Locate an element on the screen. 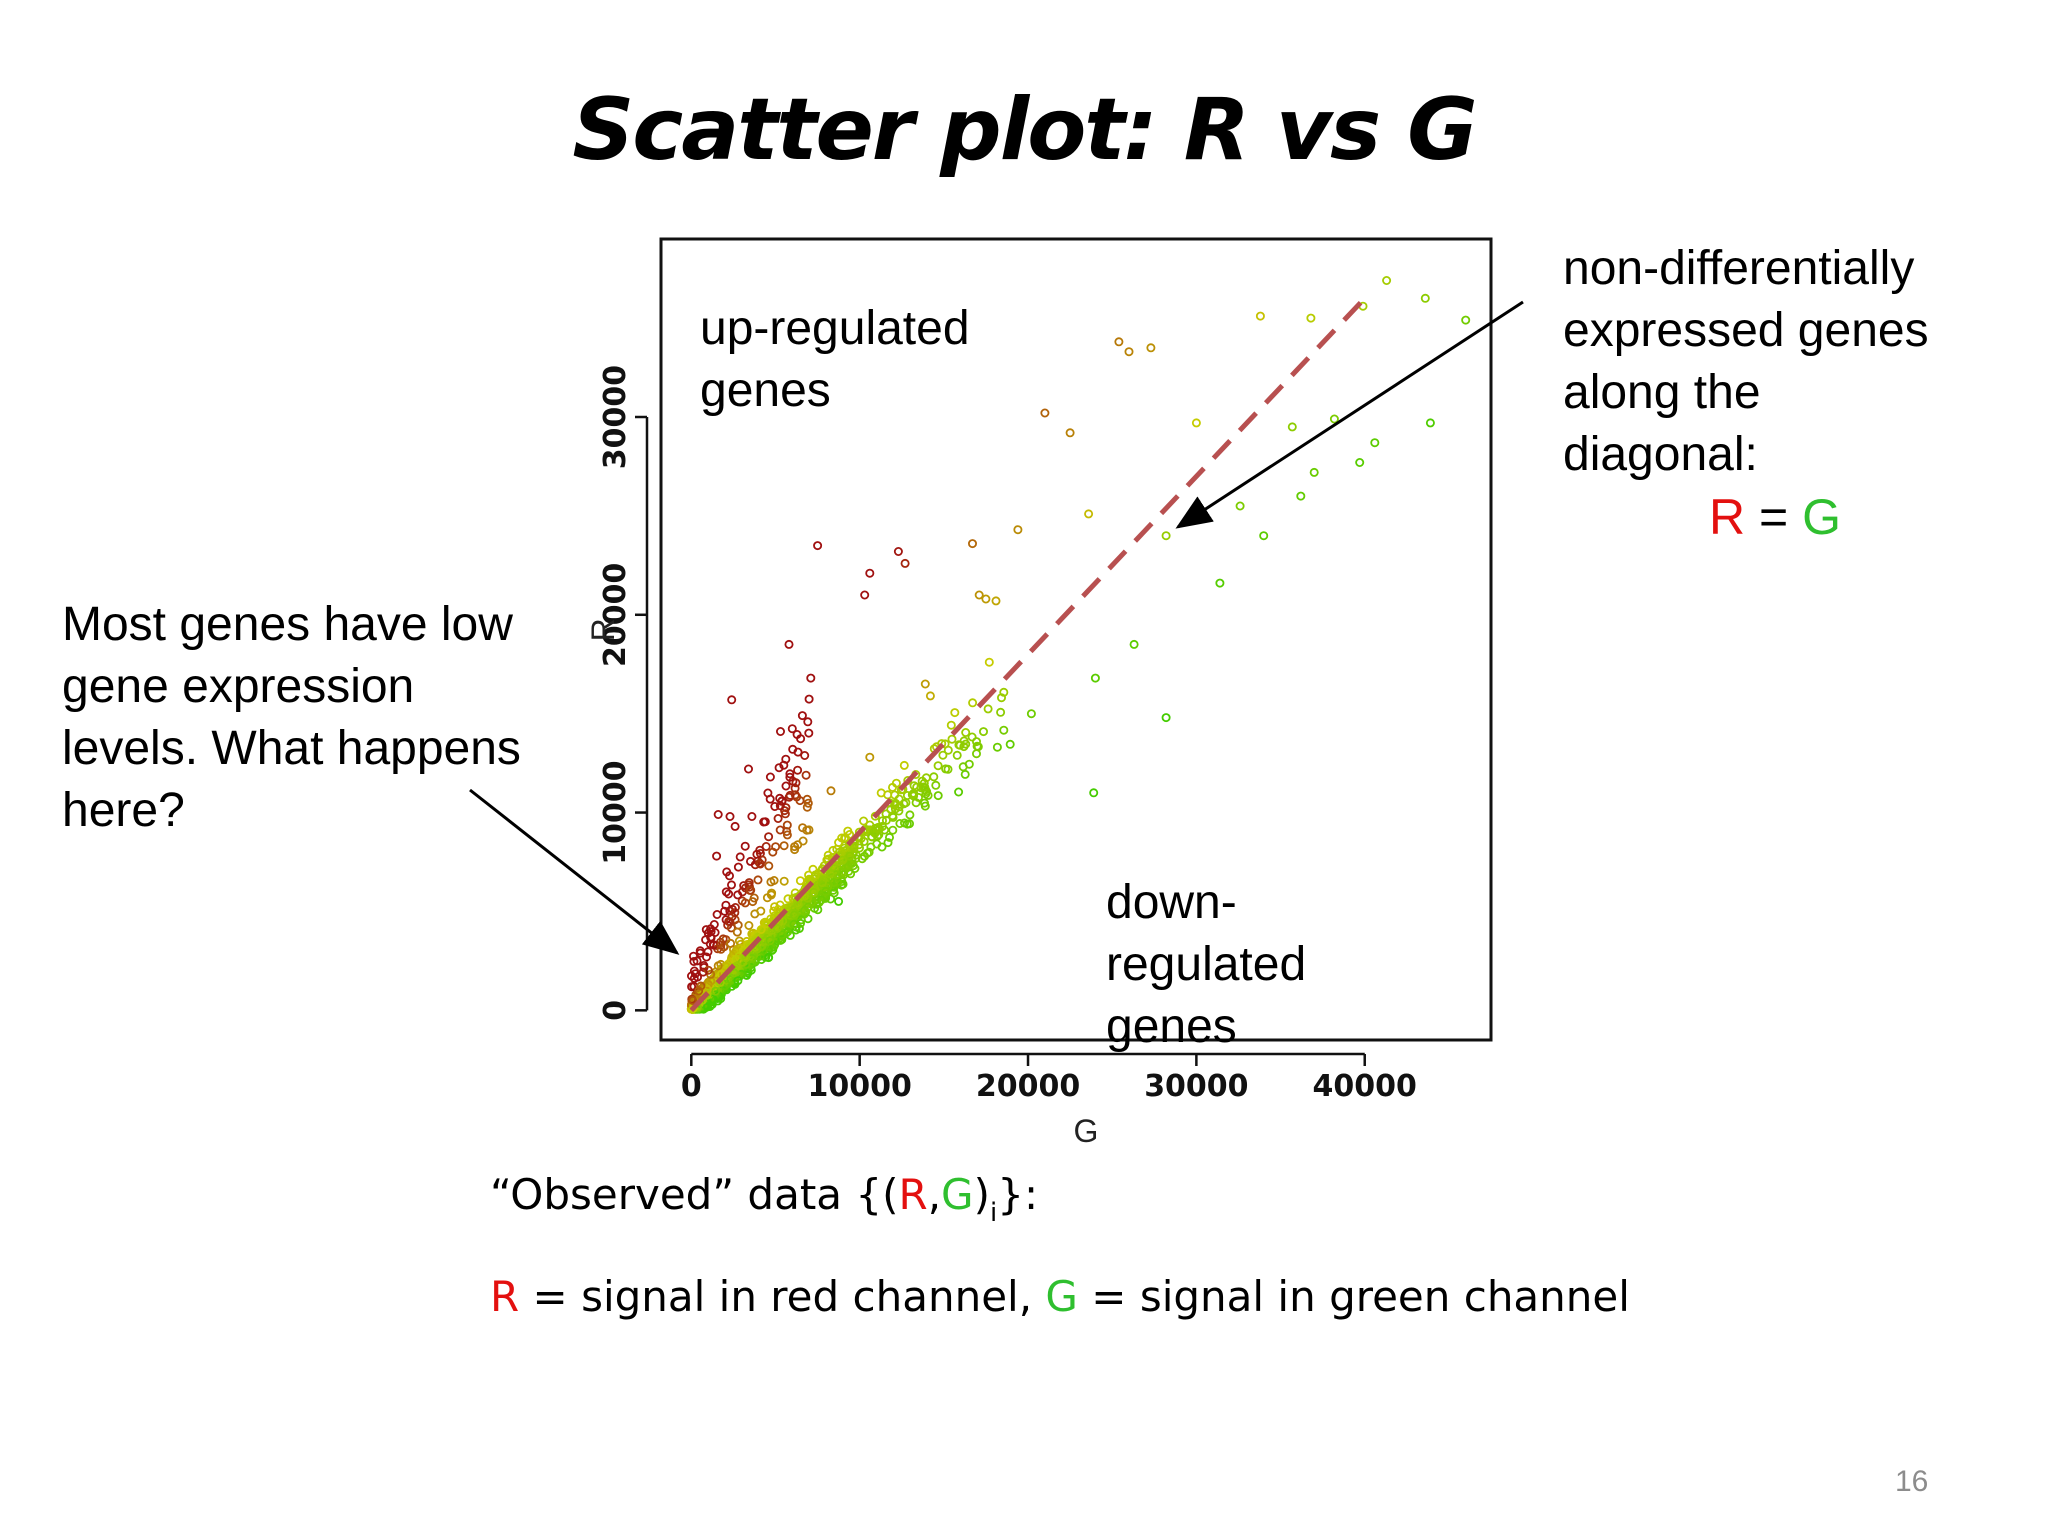  up-regulated-line-2: genes is located at coordinates (765, 390).